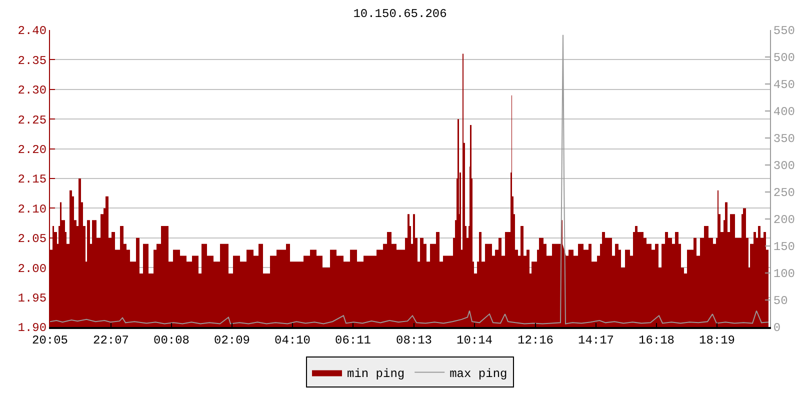 Image resolution: width=800 pixels, height=400 pixels. I want to click on y-tick-label: 2.35, so click(32, 61).